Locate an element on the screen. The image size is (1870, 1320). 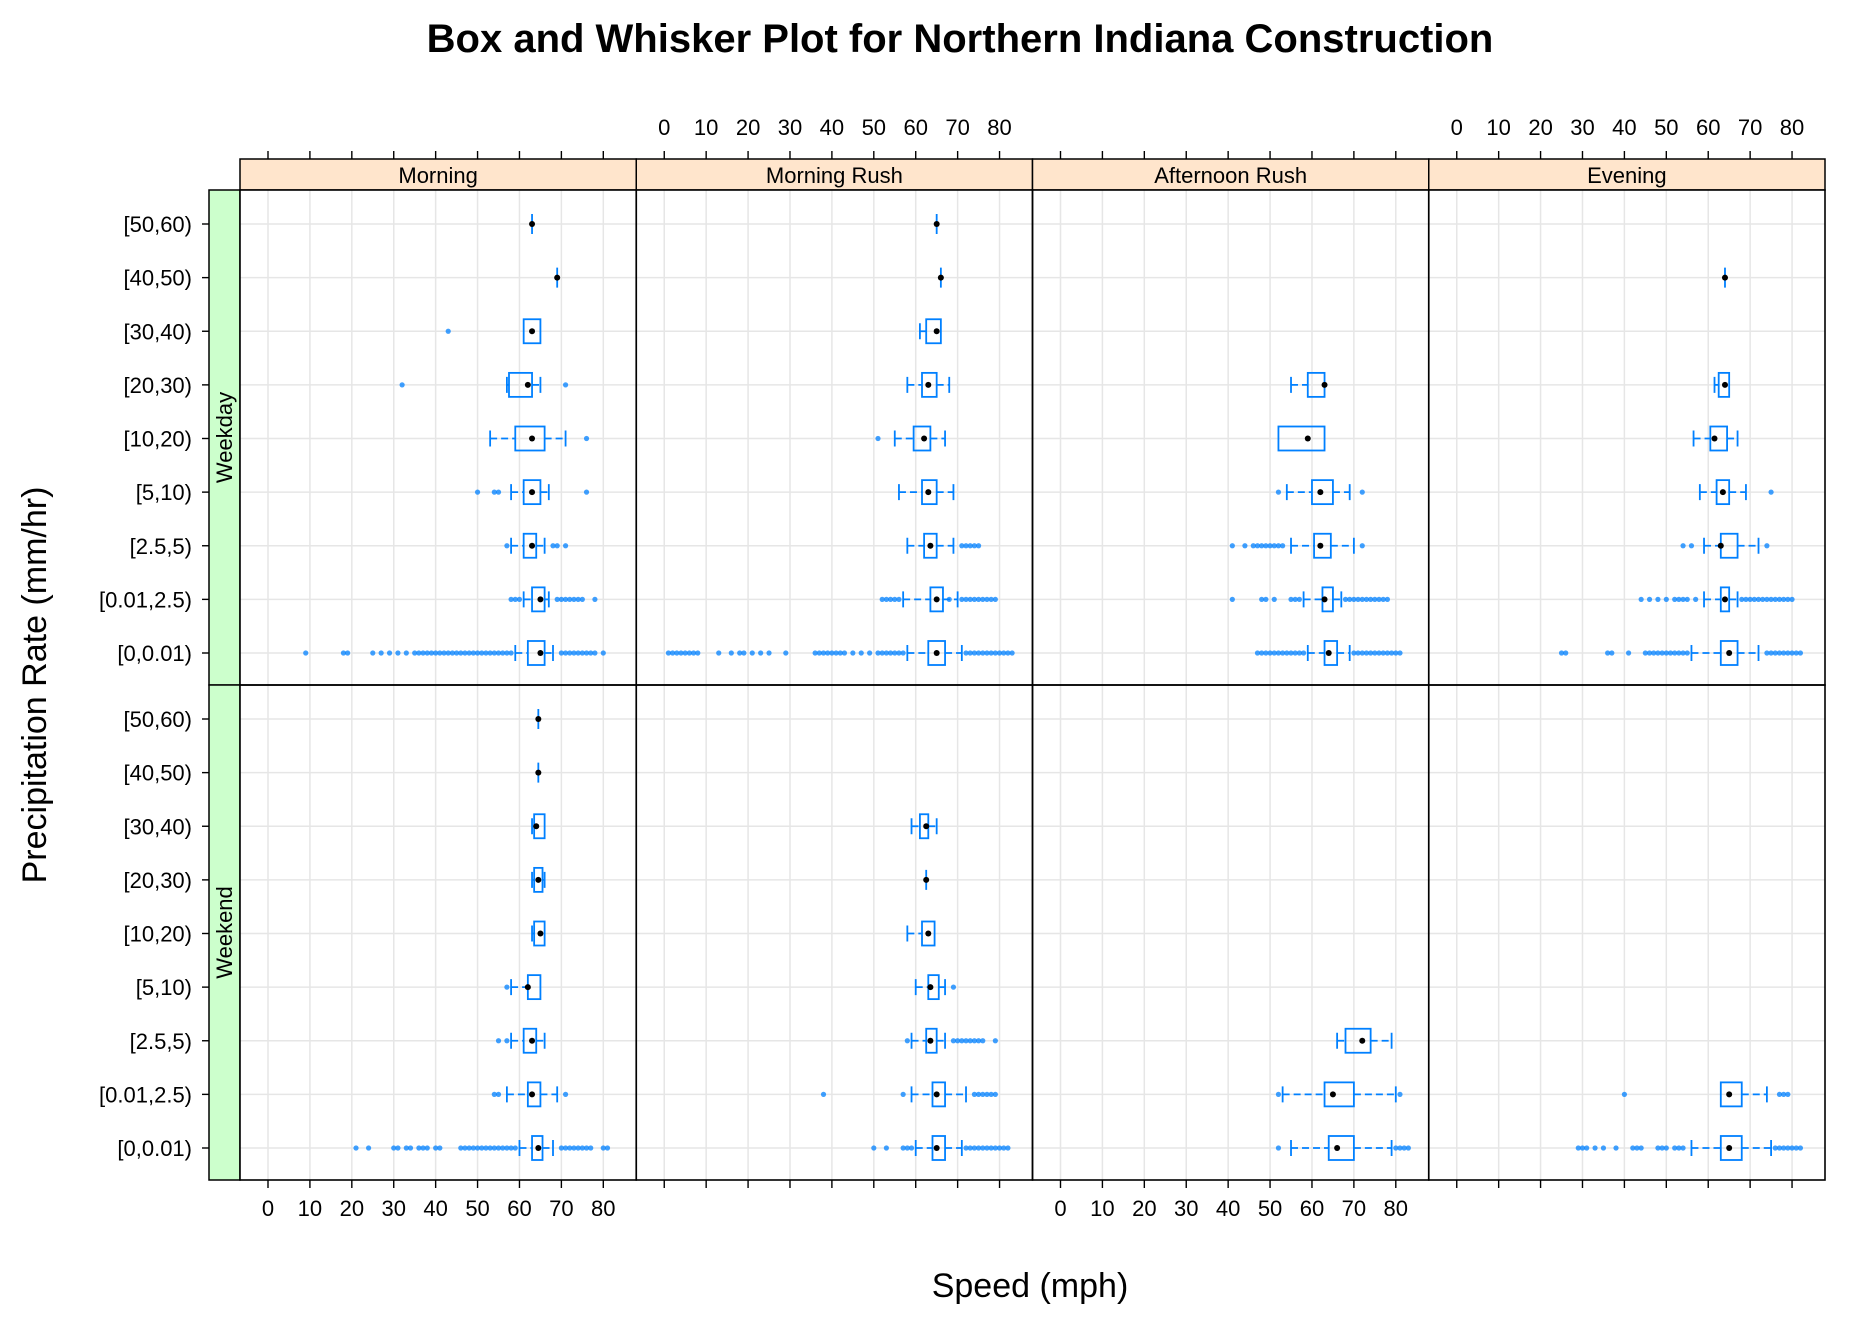
x-tick-label-top: 80 is located at coordinates (999, 127).